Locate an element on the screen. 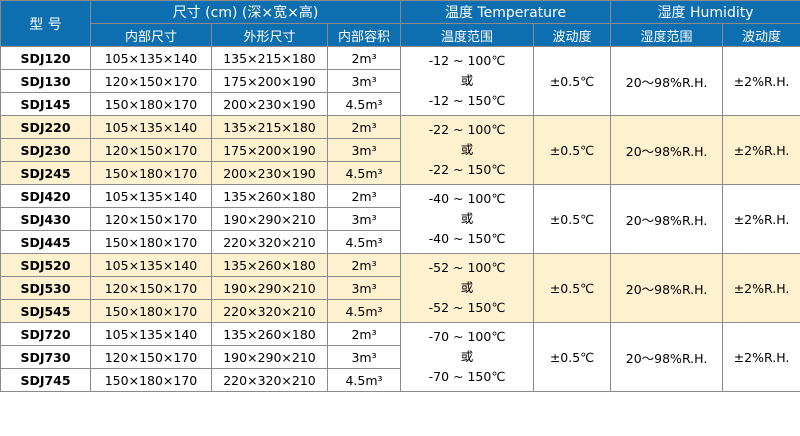 The height and width of the screenshot is (436, 800). table-row: SDJ130 120×150×170 175×200×190 3m³ is located at coordinates (400, 81).